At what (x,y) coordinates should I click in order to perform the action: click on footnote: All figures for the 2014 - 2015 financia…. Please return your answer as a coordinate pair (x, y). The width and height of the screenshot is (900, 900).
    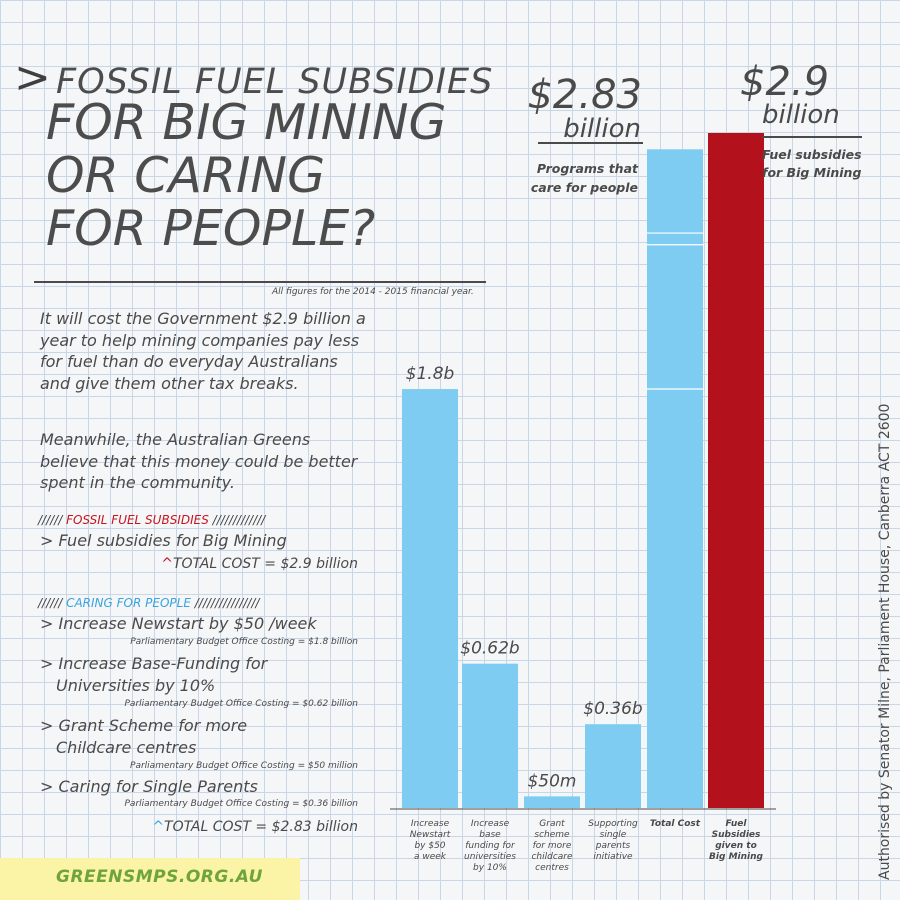
    Looking at the image, I should click on (373, 292).